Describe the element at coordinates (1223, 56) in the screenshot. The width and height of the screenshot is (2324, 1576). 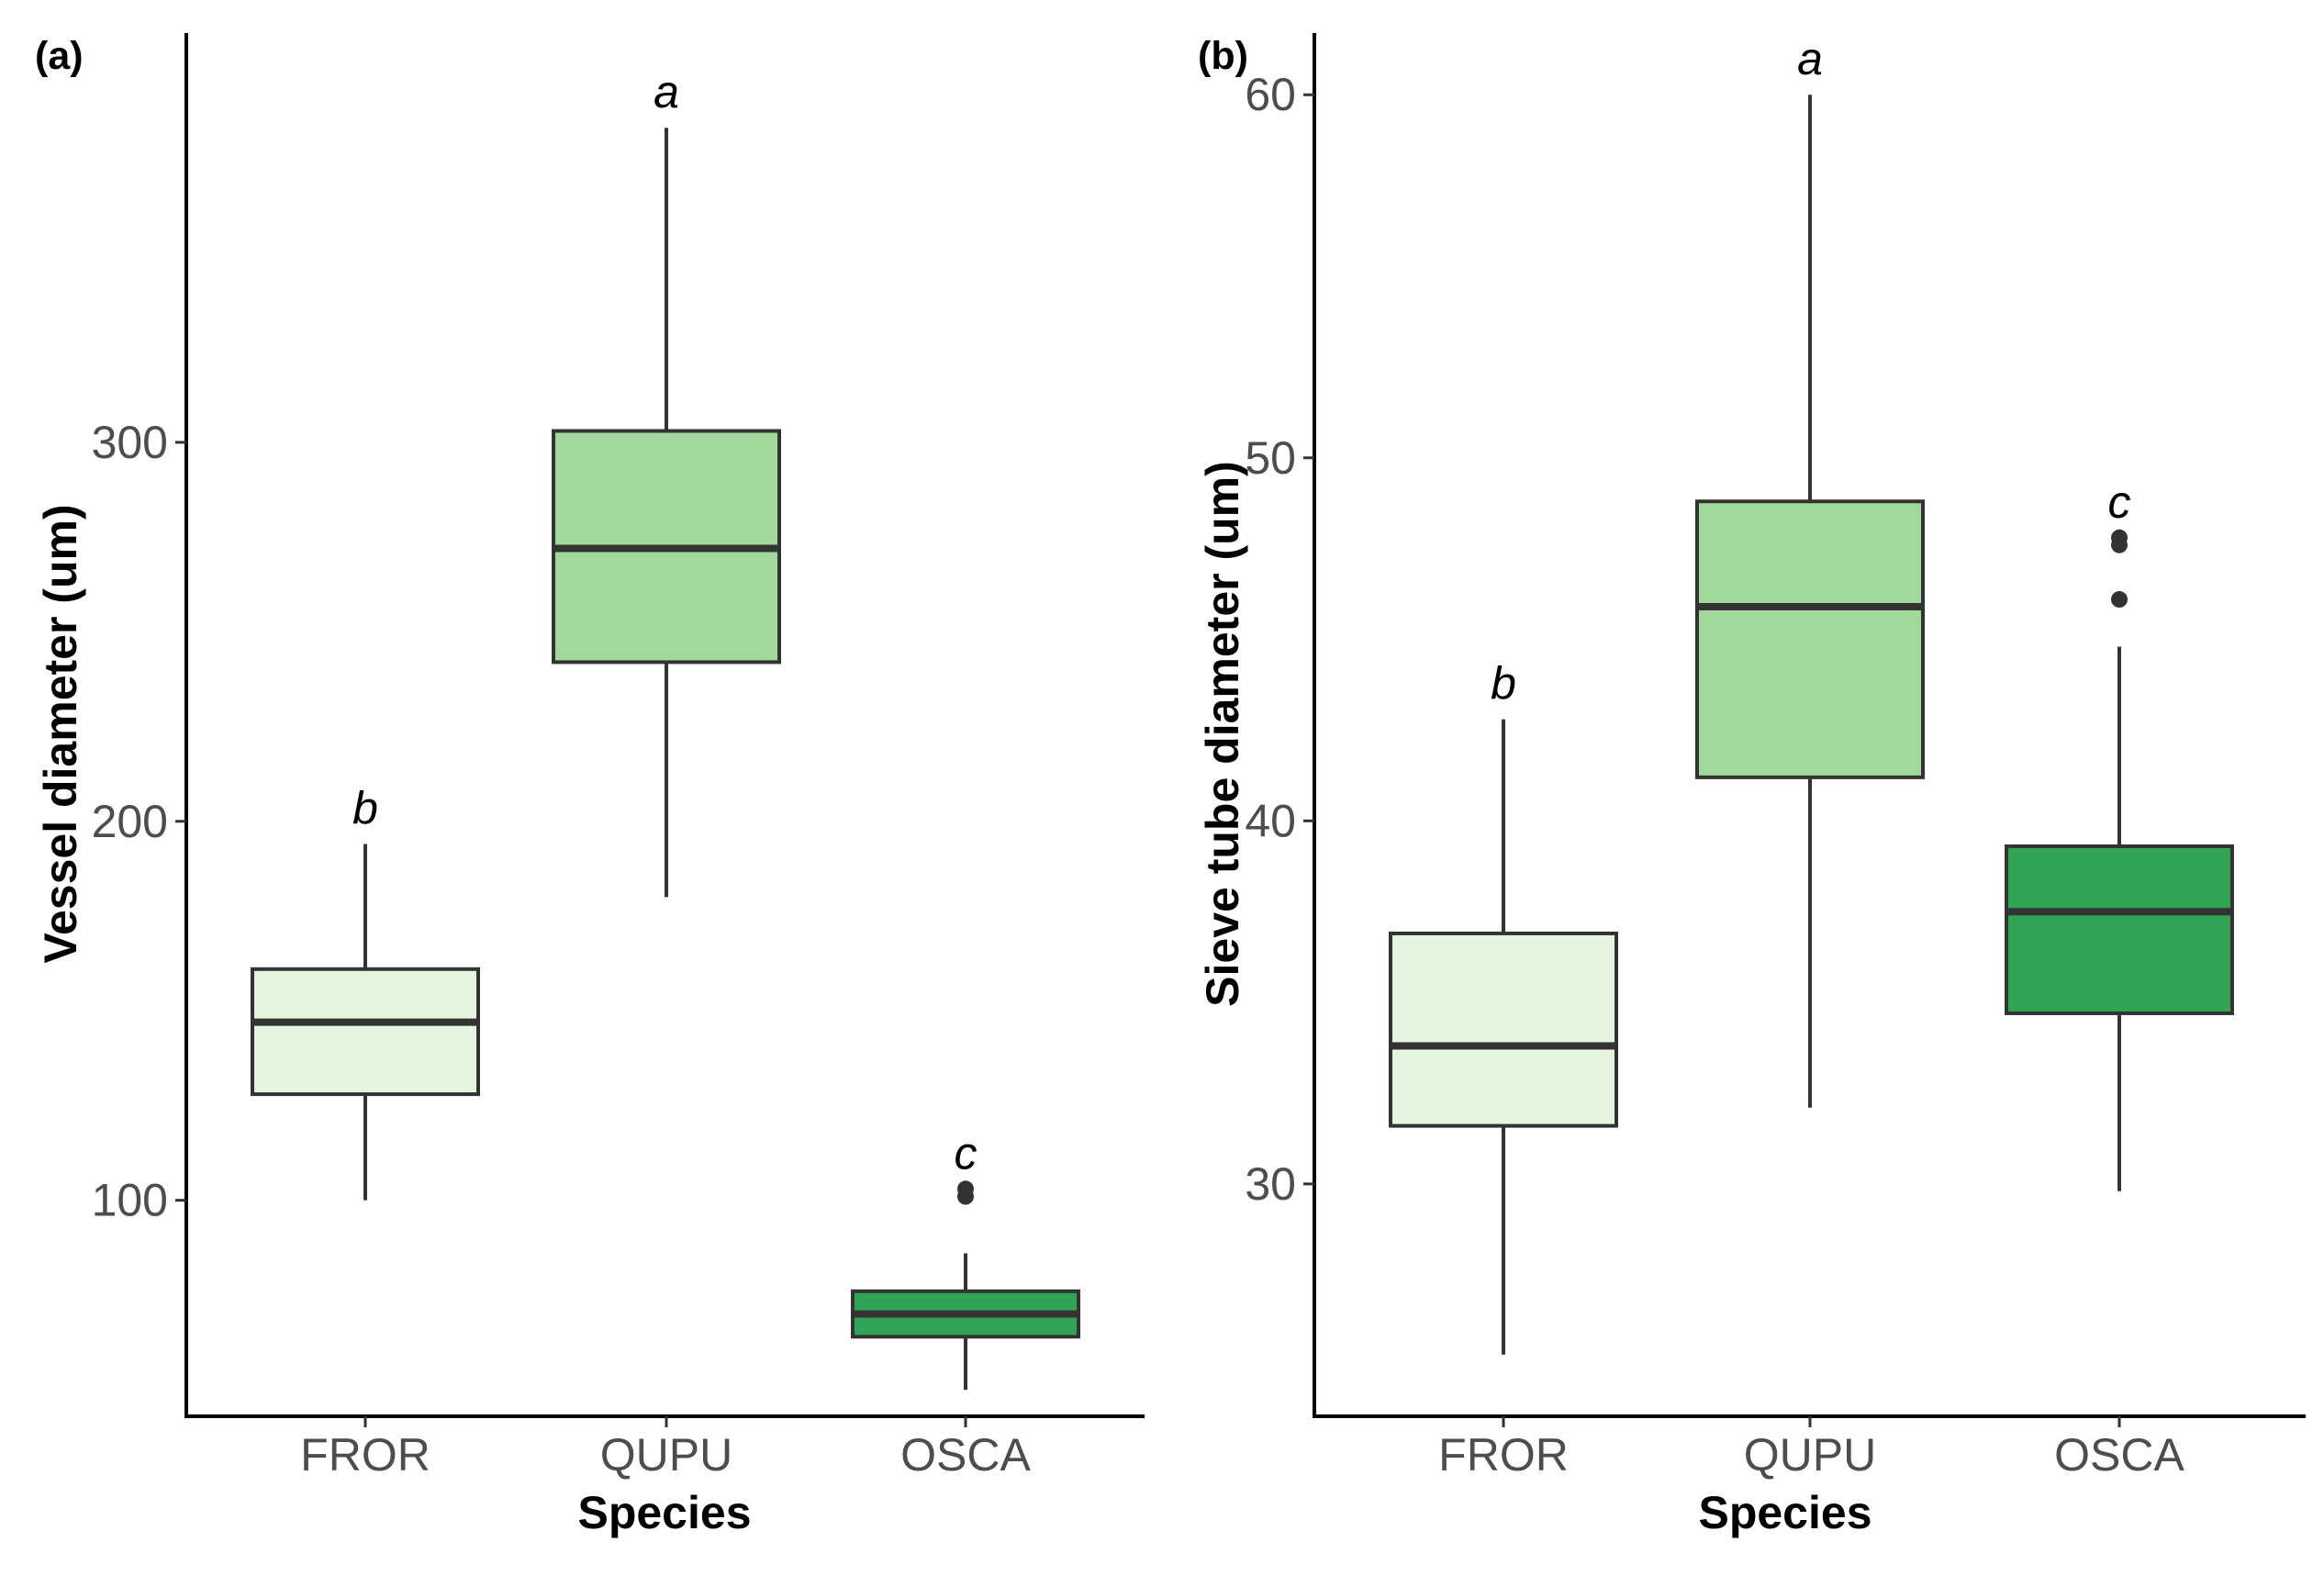
I see `panel-label: (b)` at that location.